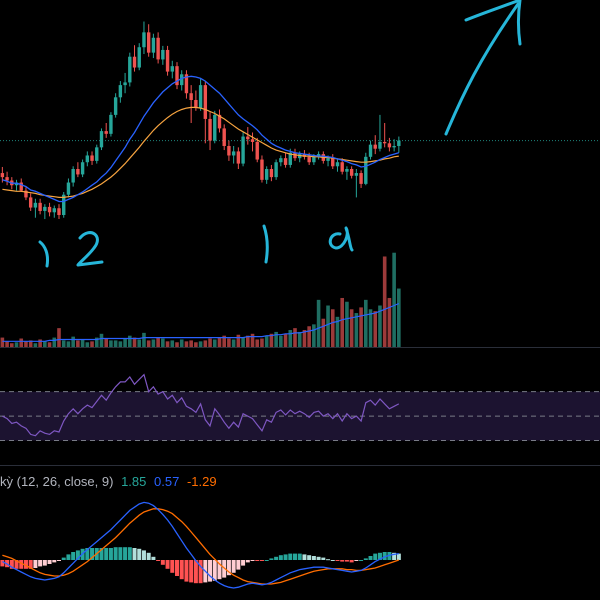 Image resolution: width=600 pixels, height=600 pixels. I want to click on macd-legend: kỳ (12, 26, close, 9) 1.85 0.57 -1.29, so click(110, 483).